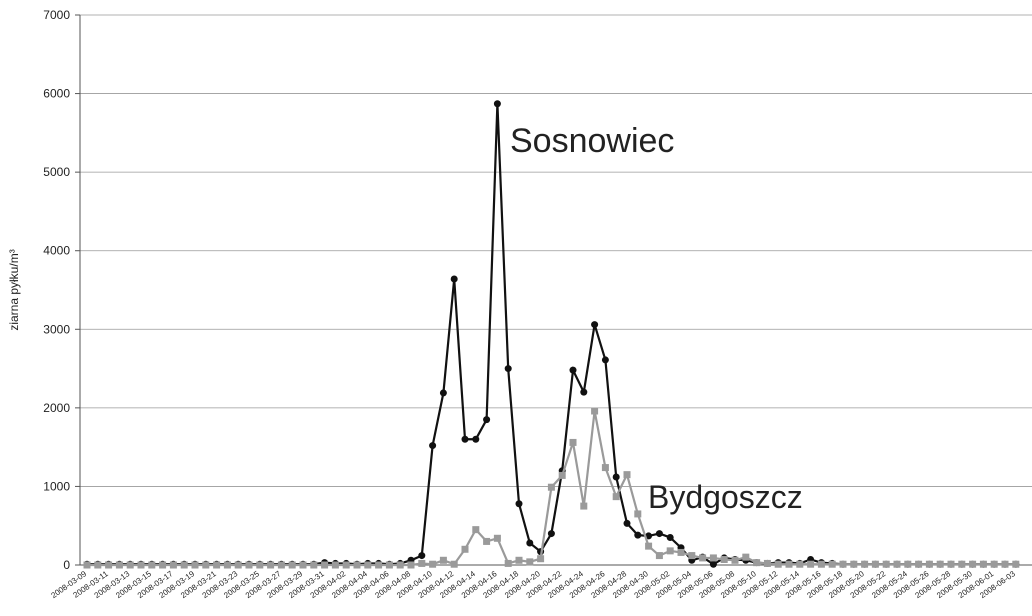 The image size is (1032, 616). What do you see at coordinates (56, 329) in the screenshot?
I see `y-tick-label: 3000` at bounding box center [56, 329].